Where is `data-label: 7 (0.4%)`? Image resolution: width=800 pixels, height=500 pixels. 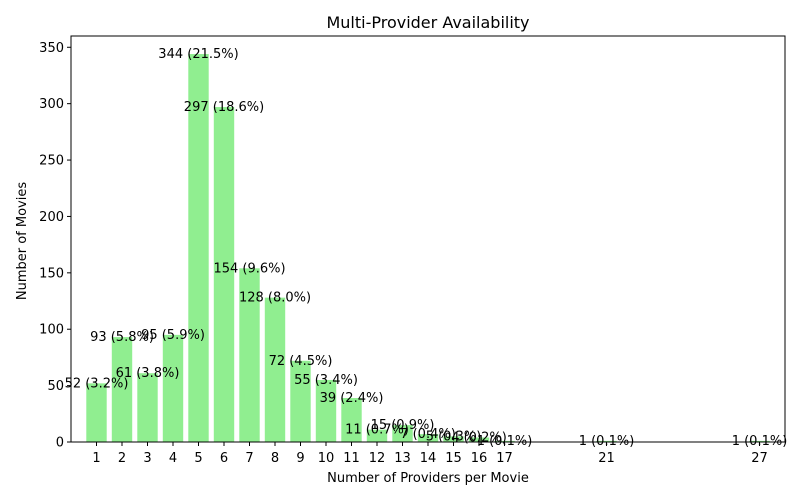 data-label: 7 (0.4%) is located at coordinates (428, 434).